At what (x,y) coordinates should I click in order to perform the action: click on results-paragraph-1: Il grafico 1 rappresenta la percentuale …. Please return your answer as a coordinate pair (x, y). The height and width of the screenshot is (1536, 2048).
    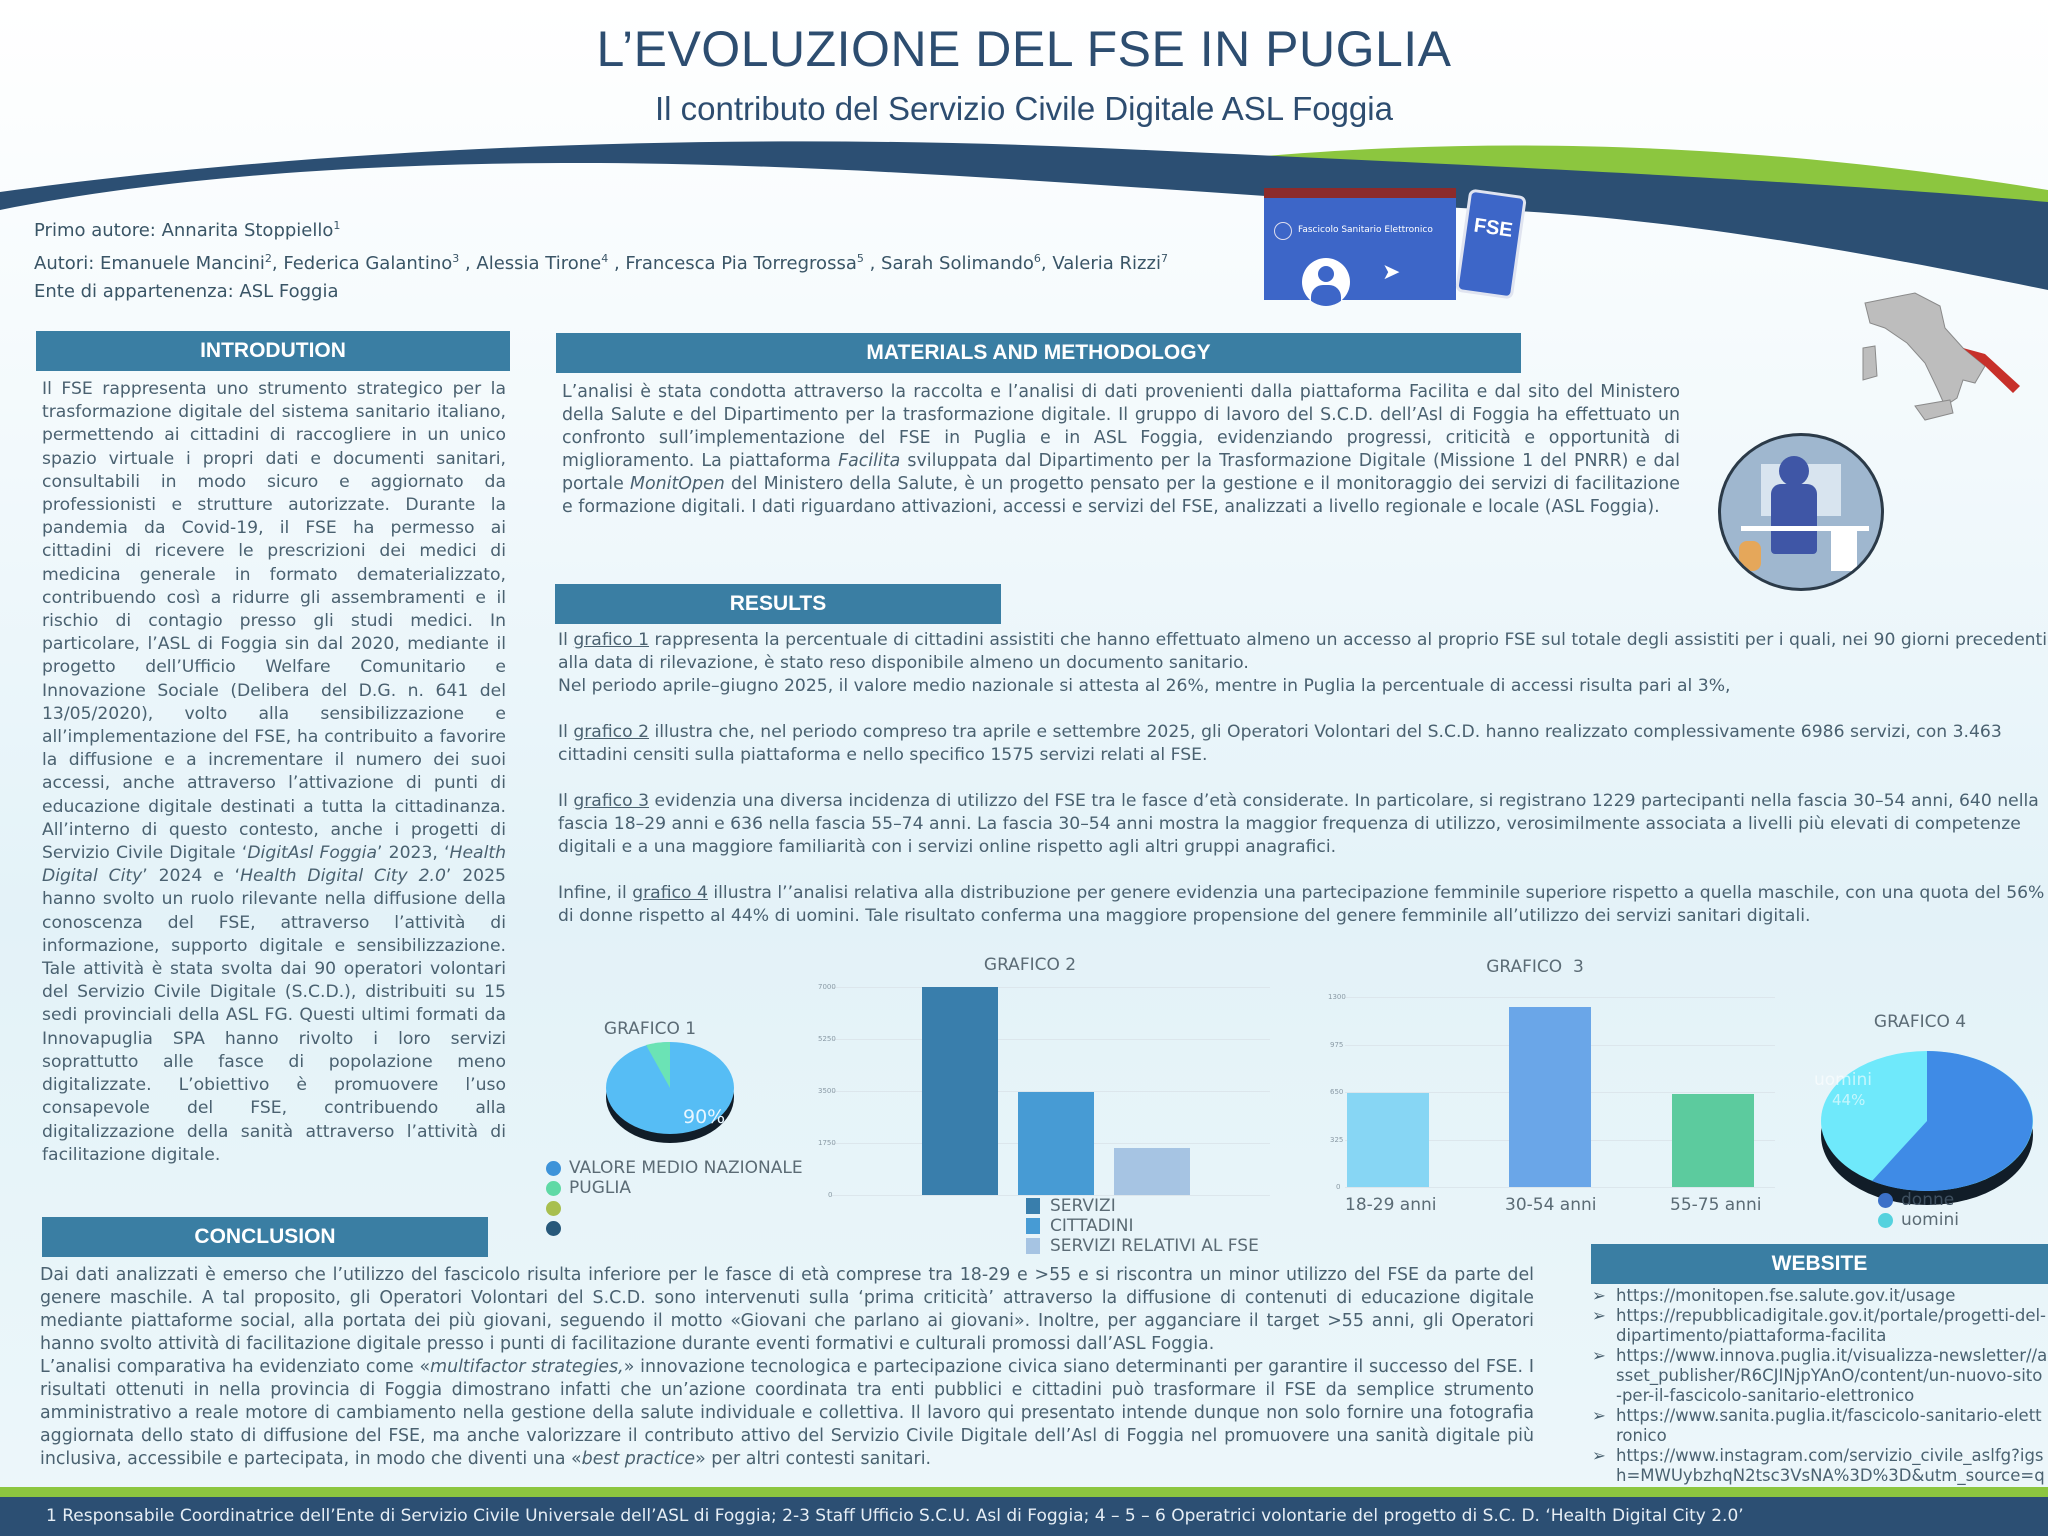
    Looking at the image, I should click on (1303, 651).